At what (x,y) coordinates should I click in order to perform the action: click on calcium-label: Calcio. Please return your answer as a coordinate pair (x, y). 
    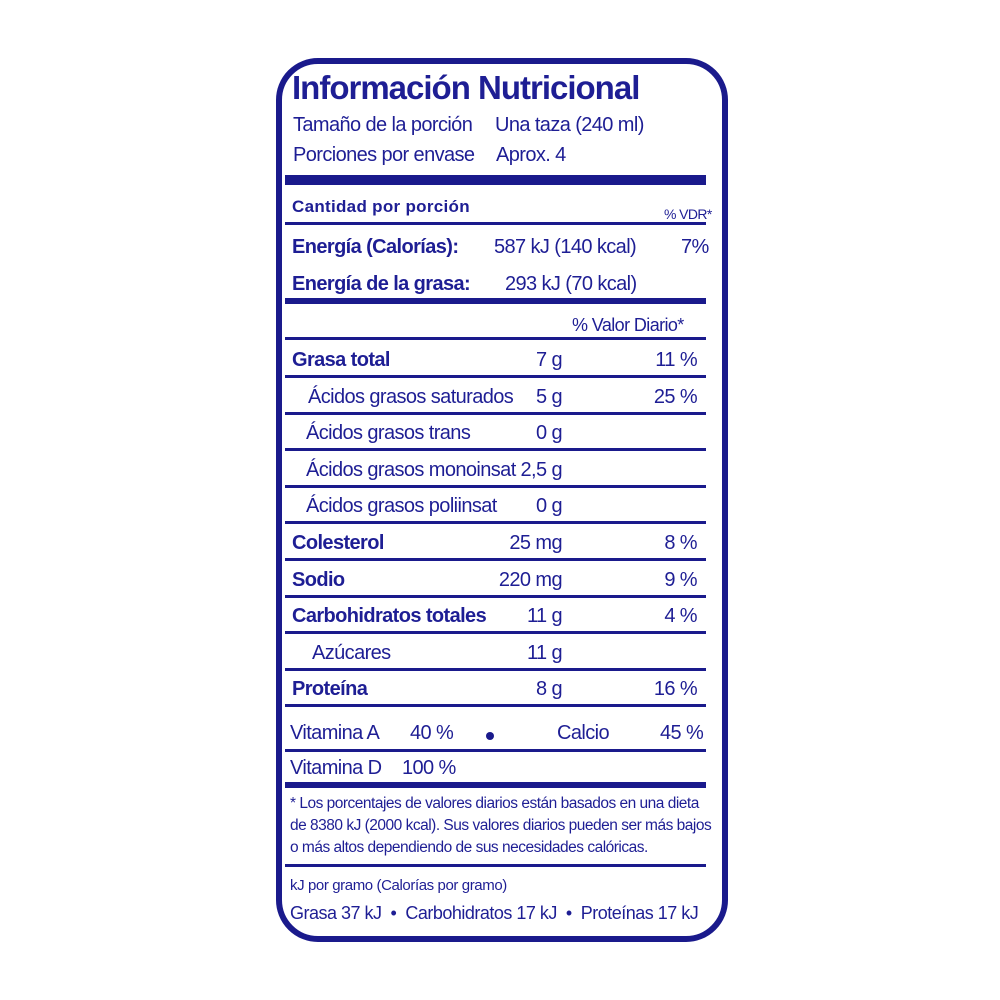
    Looking at the image, I should click on (583, 733).